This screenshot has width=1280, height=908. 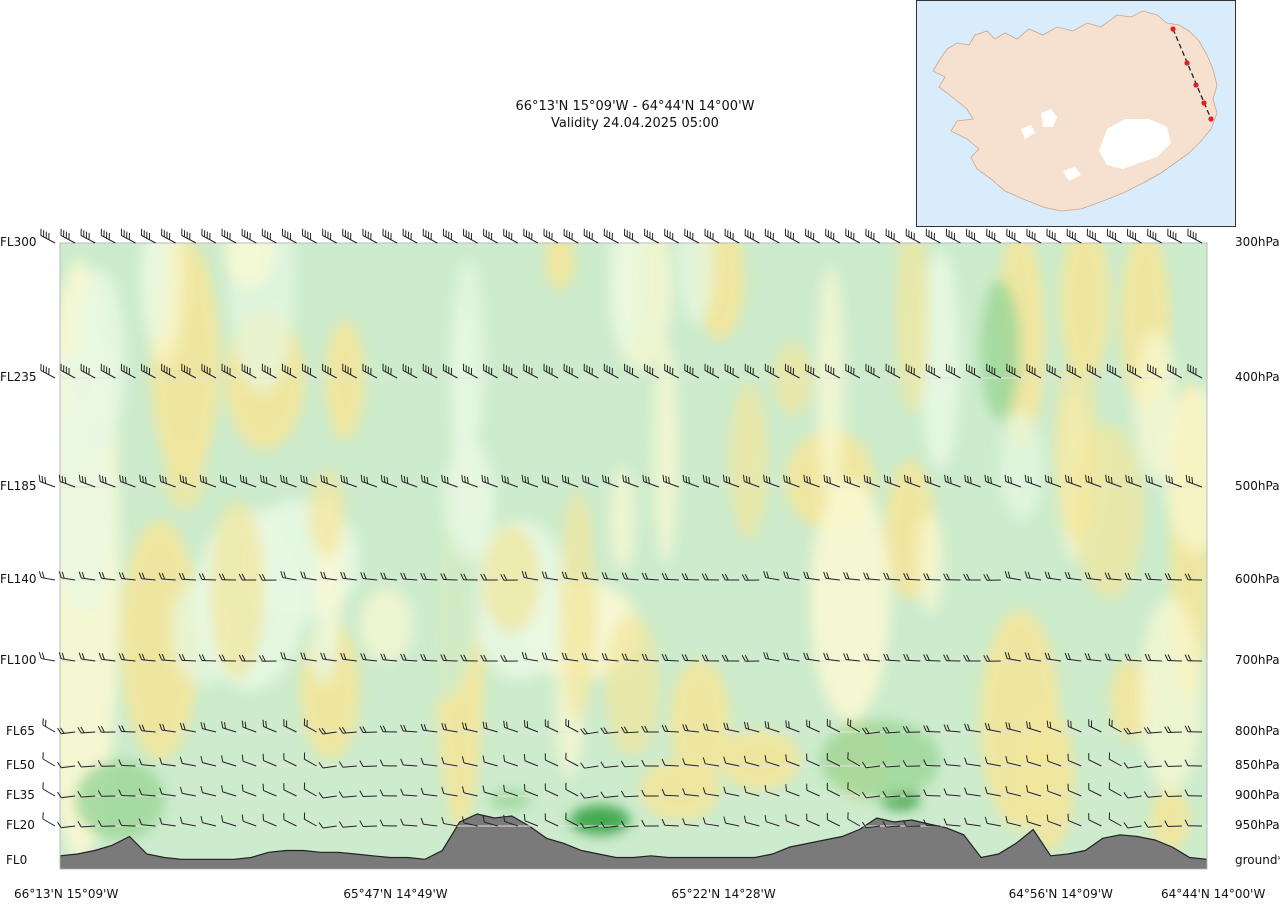 I want to click on pressure-label: ground*, so click(x=1257, y=860).